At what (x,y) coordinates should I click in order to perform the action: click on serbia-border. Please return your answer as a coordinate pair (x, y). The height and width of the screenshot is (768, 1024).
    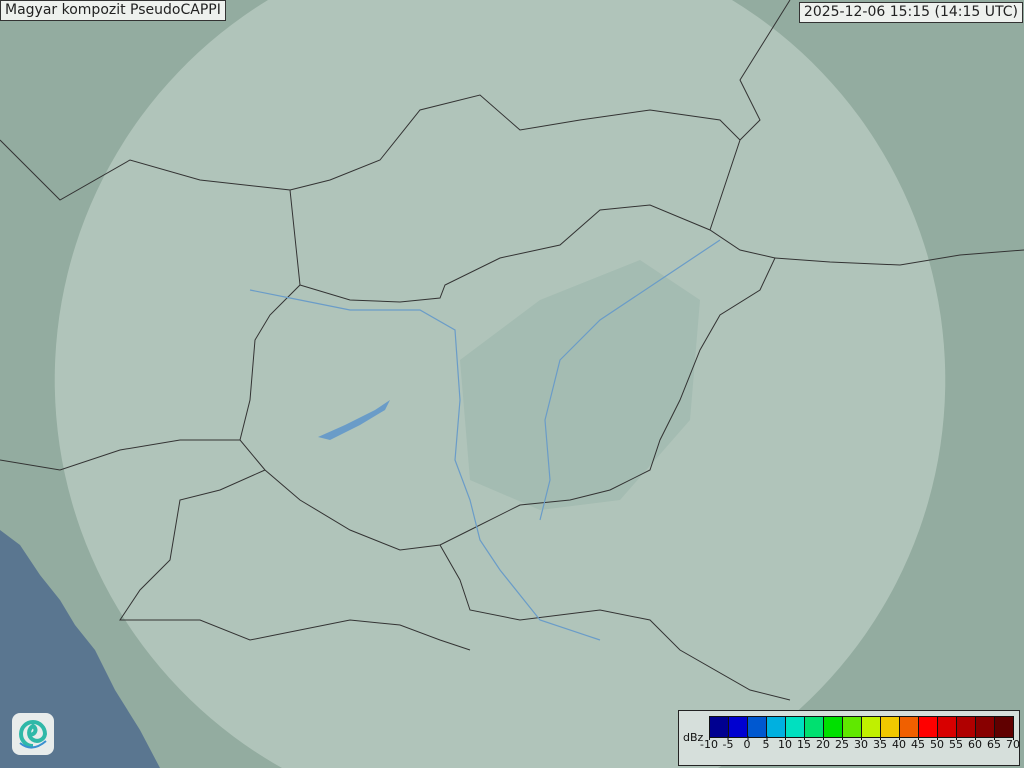
    Looking at the image, I should click on (615, 622).